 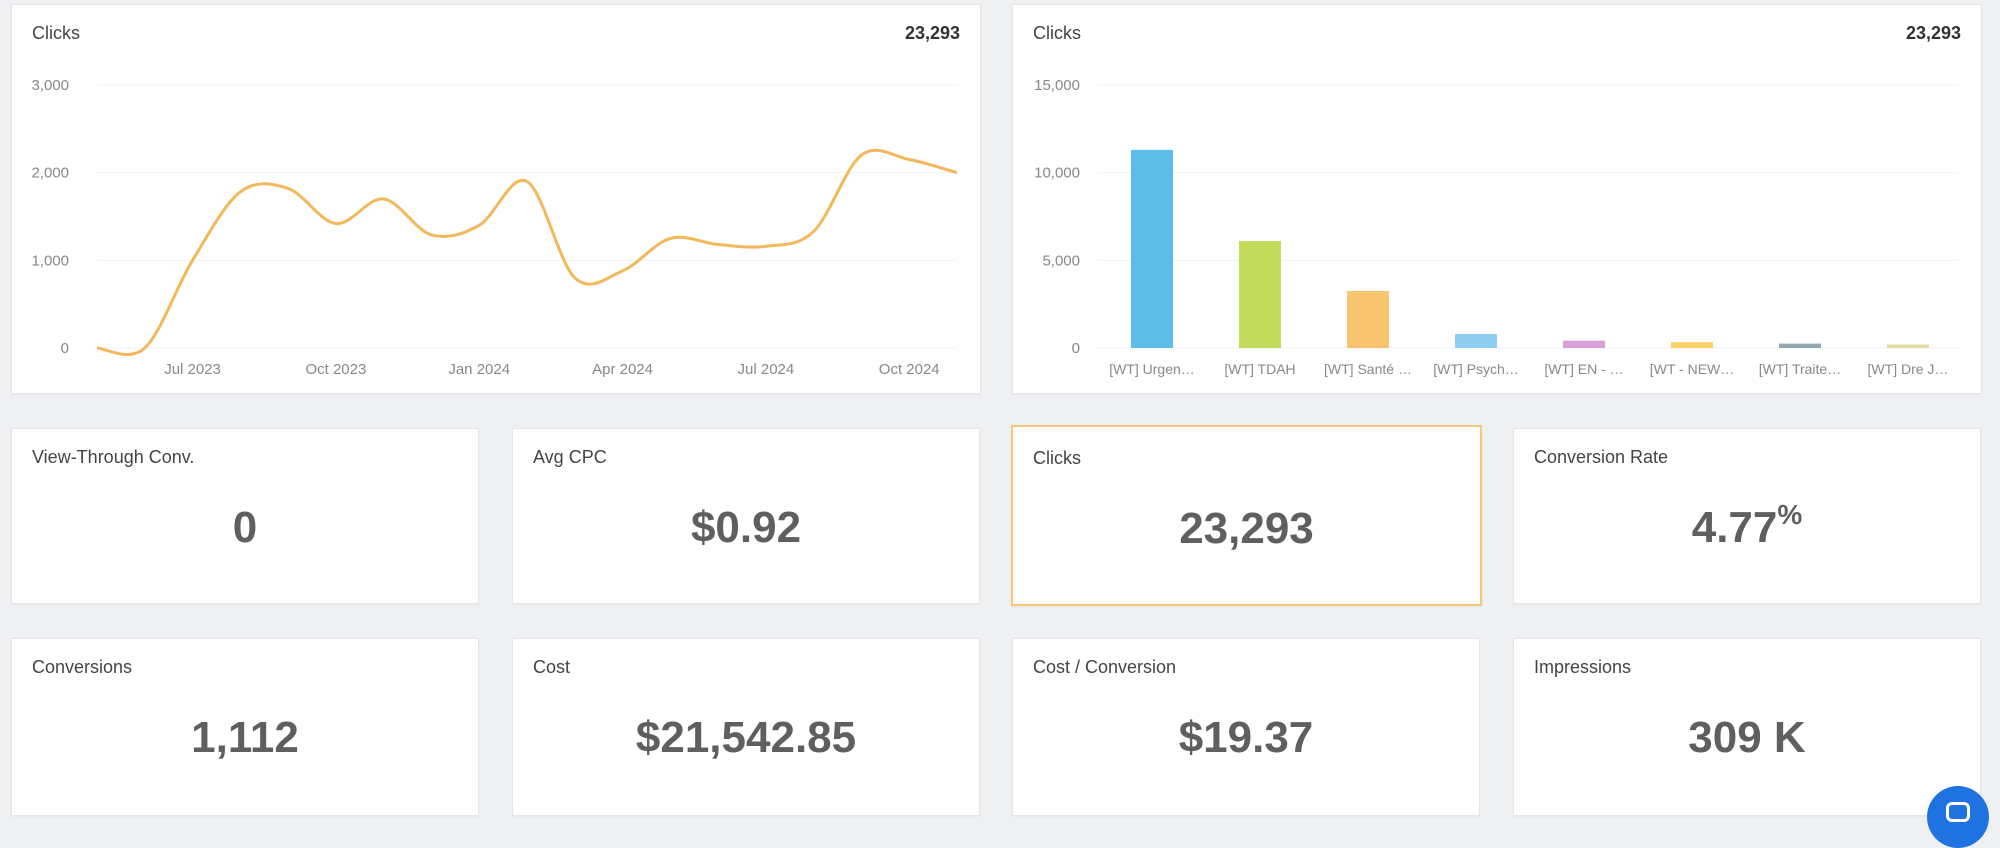 I want to click on metric-card-conversions: Conversions 1,112, so click(x=245, y=727).